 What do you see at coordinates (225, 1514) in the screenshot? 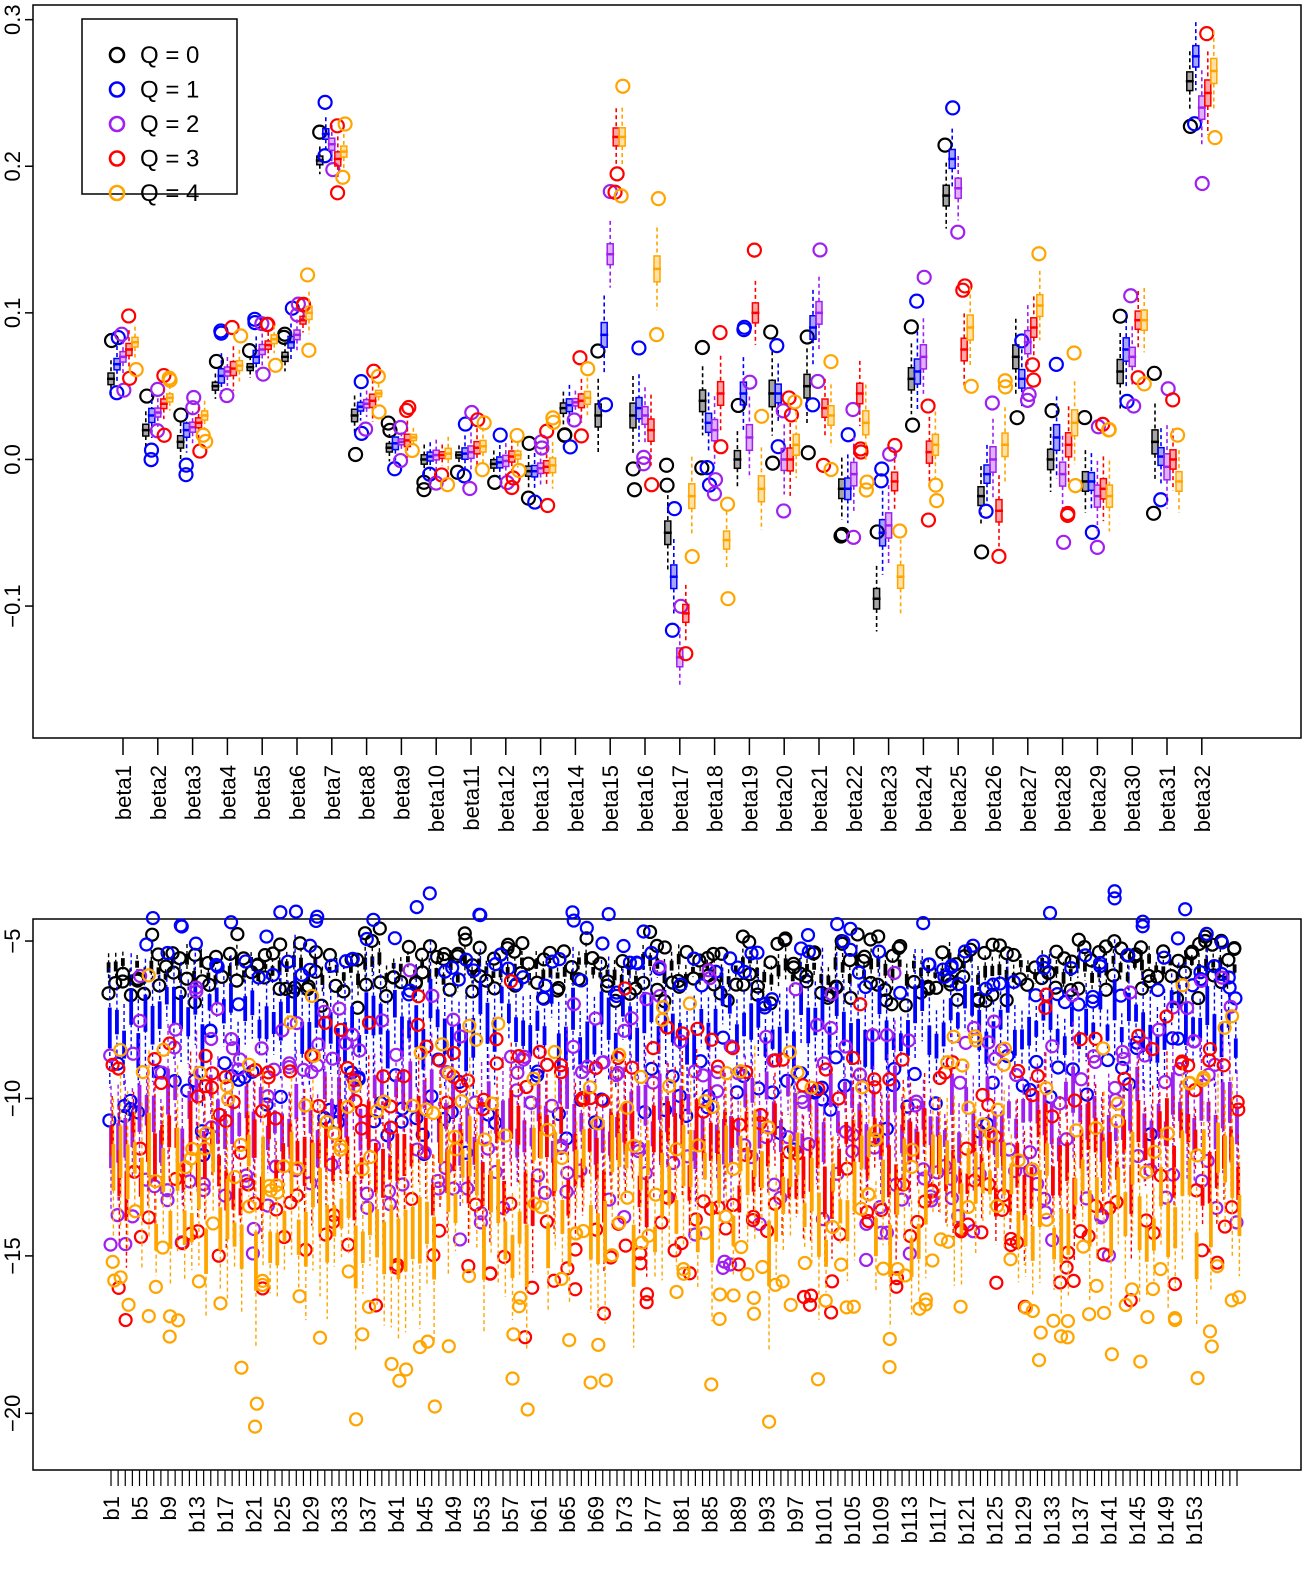
I see `x-tick-label: b17` at bounding box center [225, 1514].